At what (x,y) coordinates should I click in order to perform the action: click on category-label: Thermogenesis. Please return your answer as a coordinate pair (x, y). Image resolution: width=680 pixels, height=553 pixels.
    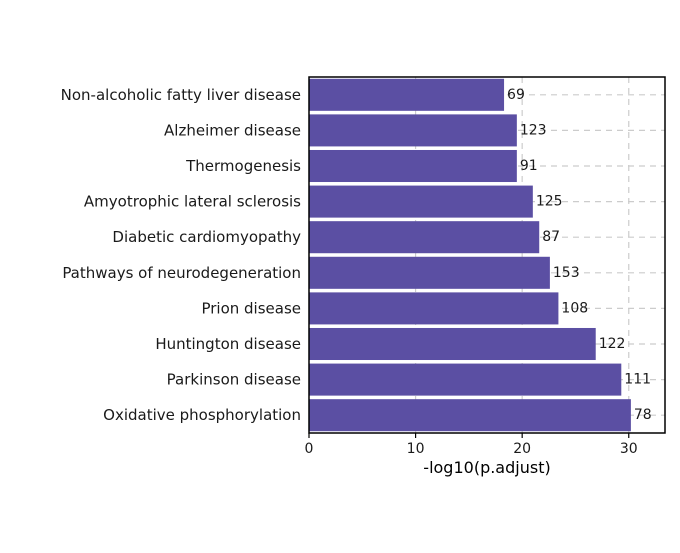
    Looking at the image, I should click on (243, 166).